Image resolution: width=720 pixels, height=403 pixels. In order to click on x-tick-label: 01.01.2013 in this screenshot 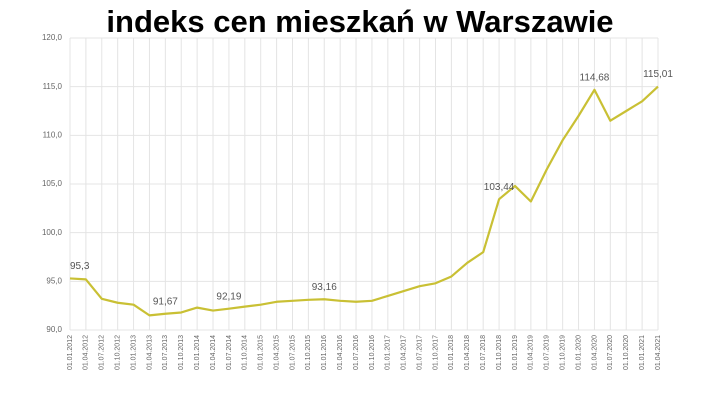, I will do `click(133, 352)`.